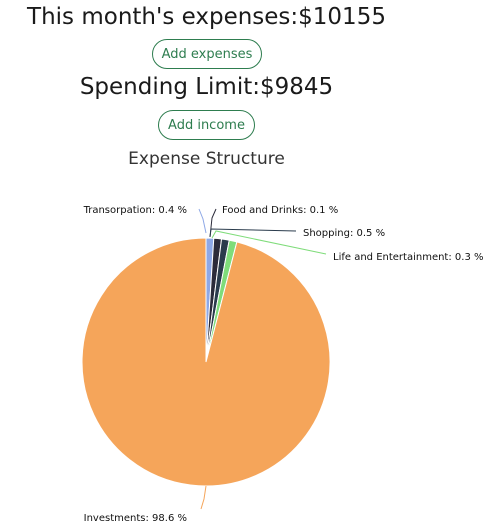 The image size is (503, 531). What do you see at coordinates (202, 221) in the screenshot?
I see `leader-line-transorpation` at bounding box center [202, 221].